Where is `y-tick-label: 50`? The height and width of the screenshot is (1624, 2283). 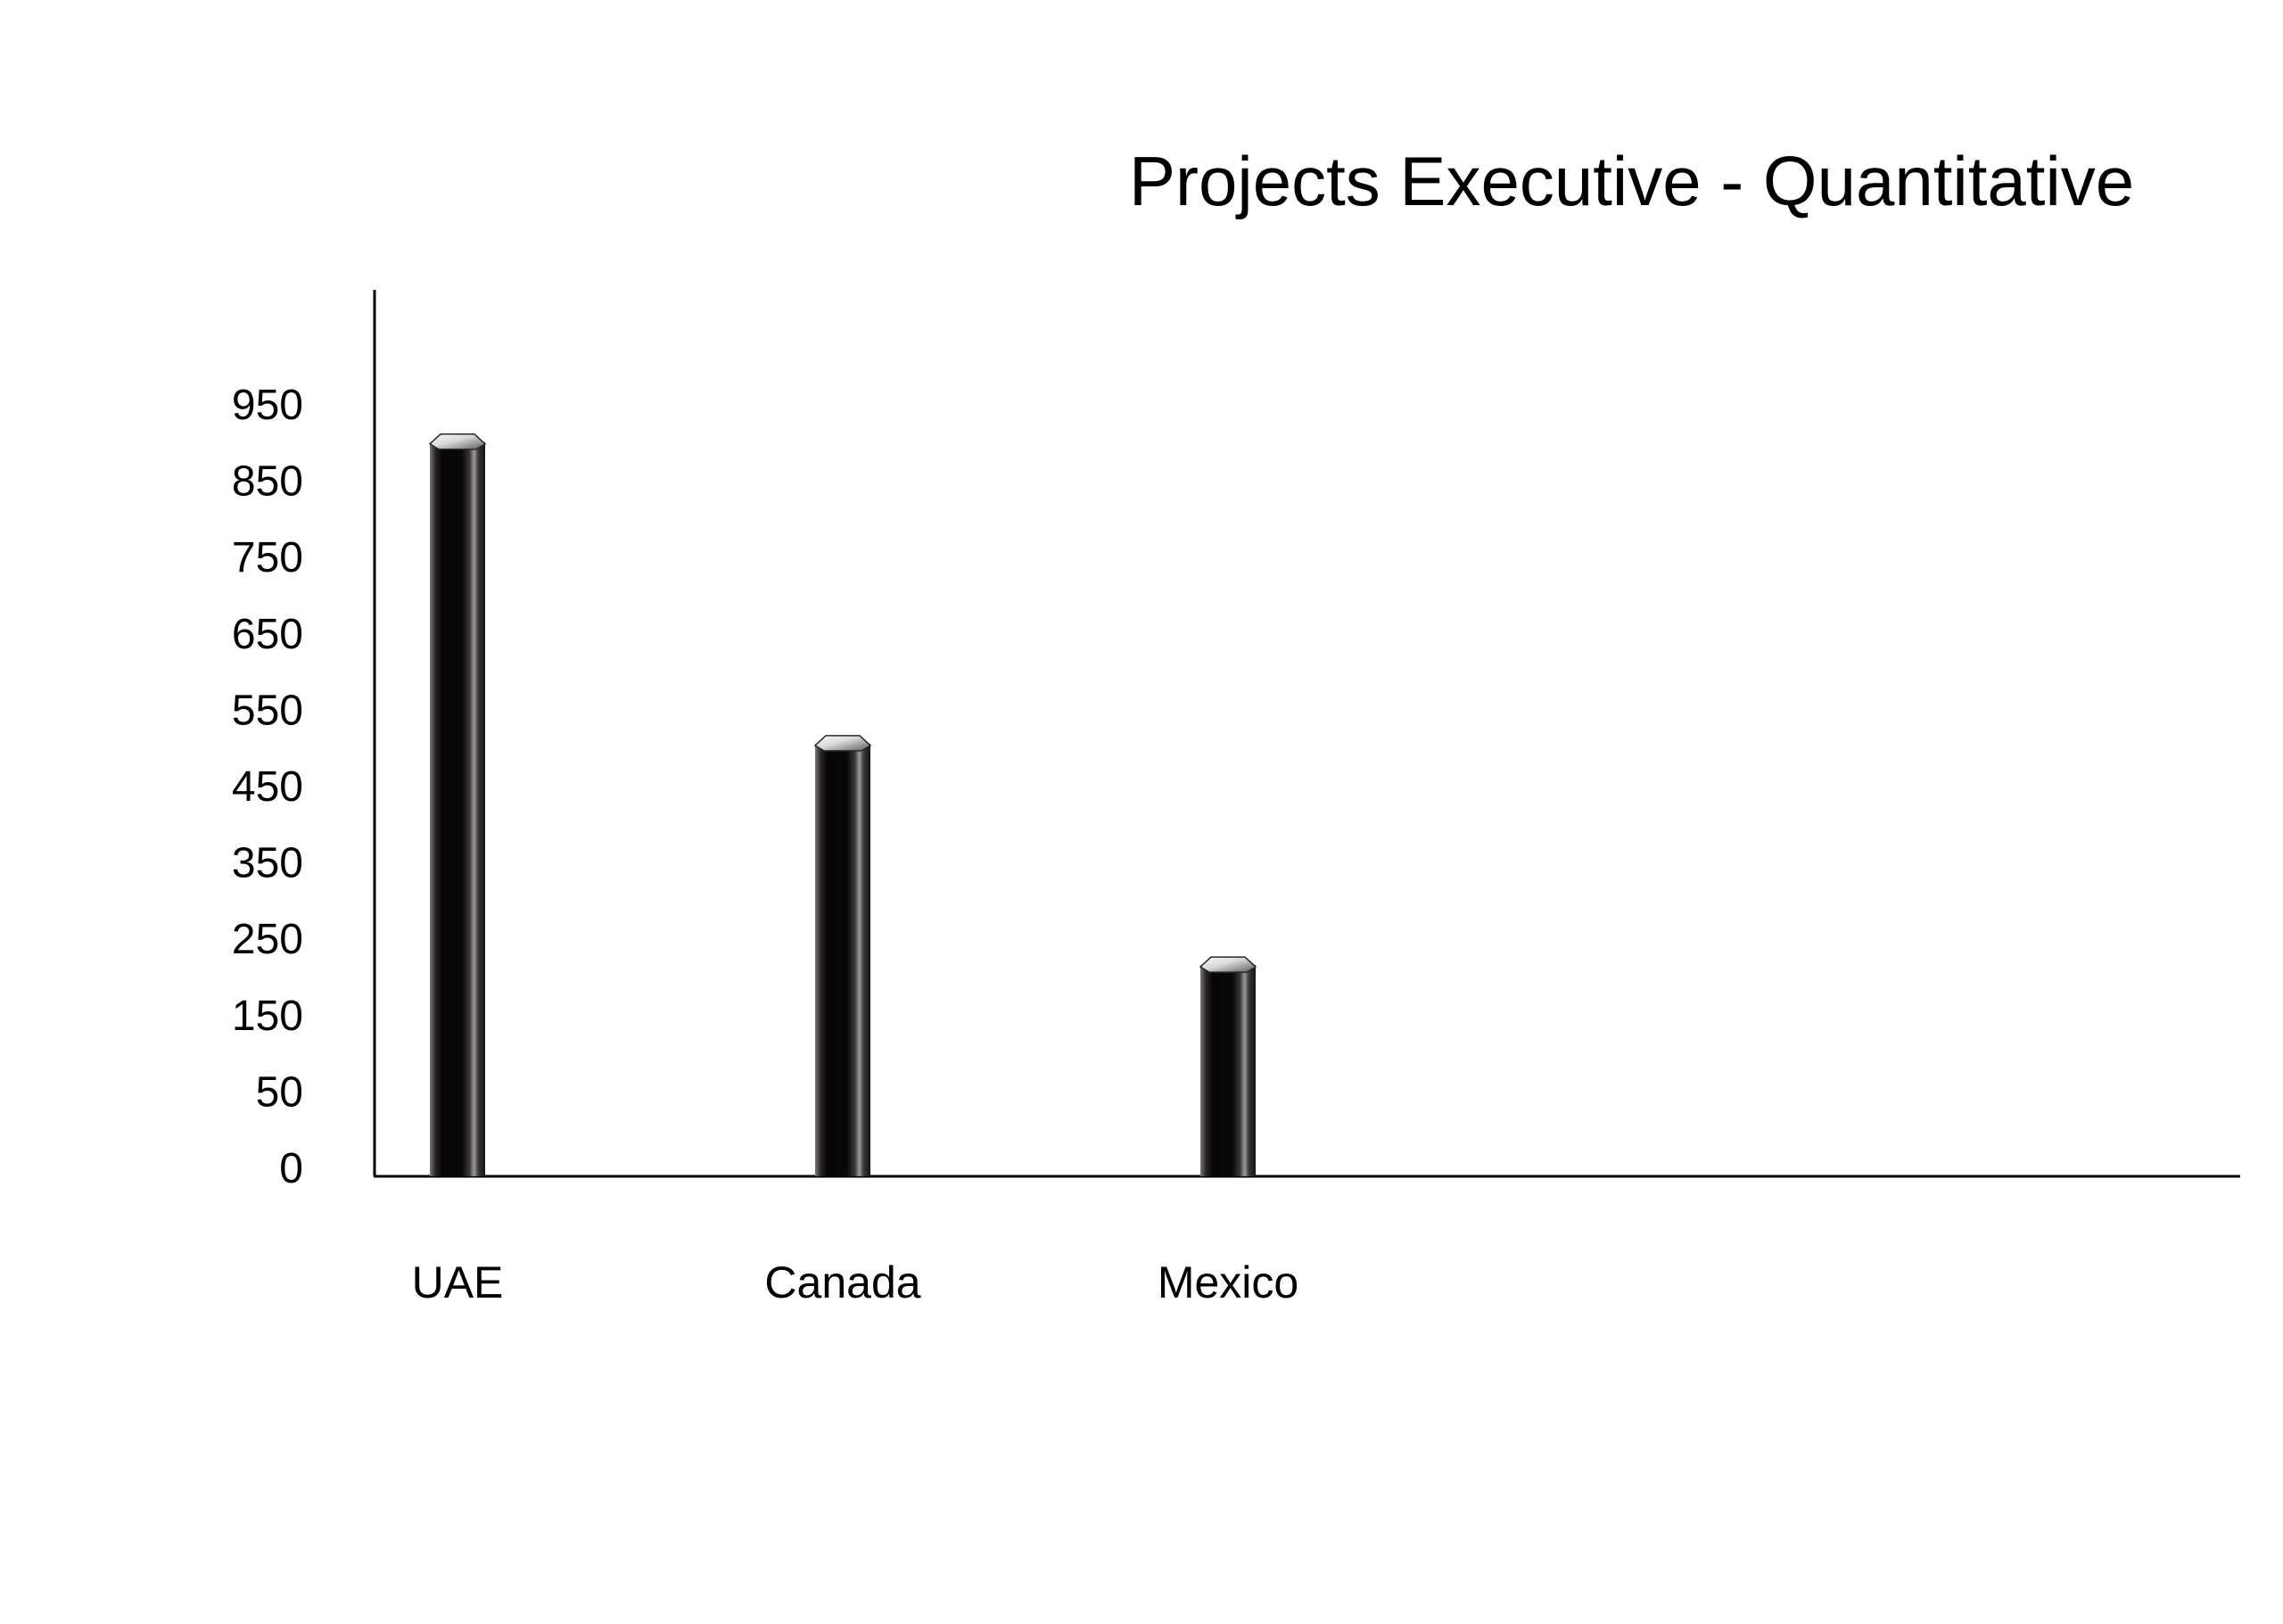
y-tick-label: 50 is located at coordinates (279, 1092).